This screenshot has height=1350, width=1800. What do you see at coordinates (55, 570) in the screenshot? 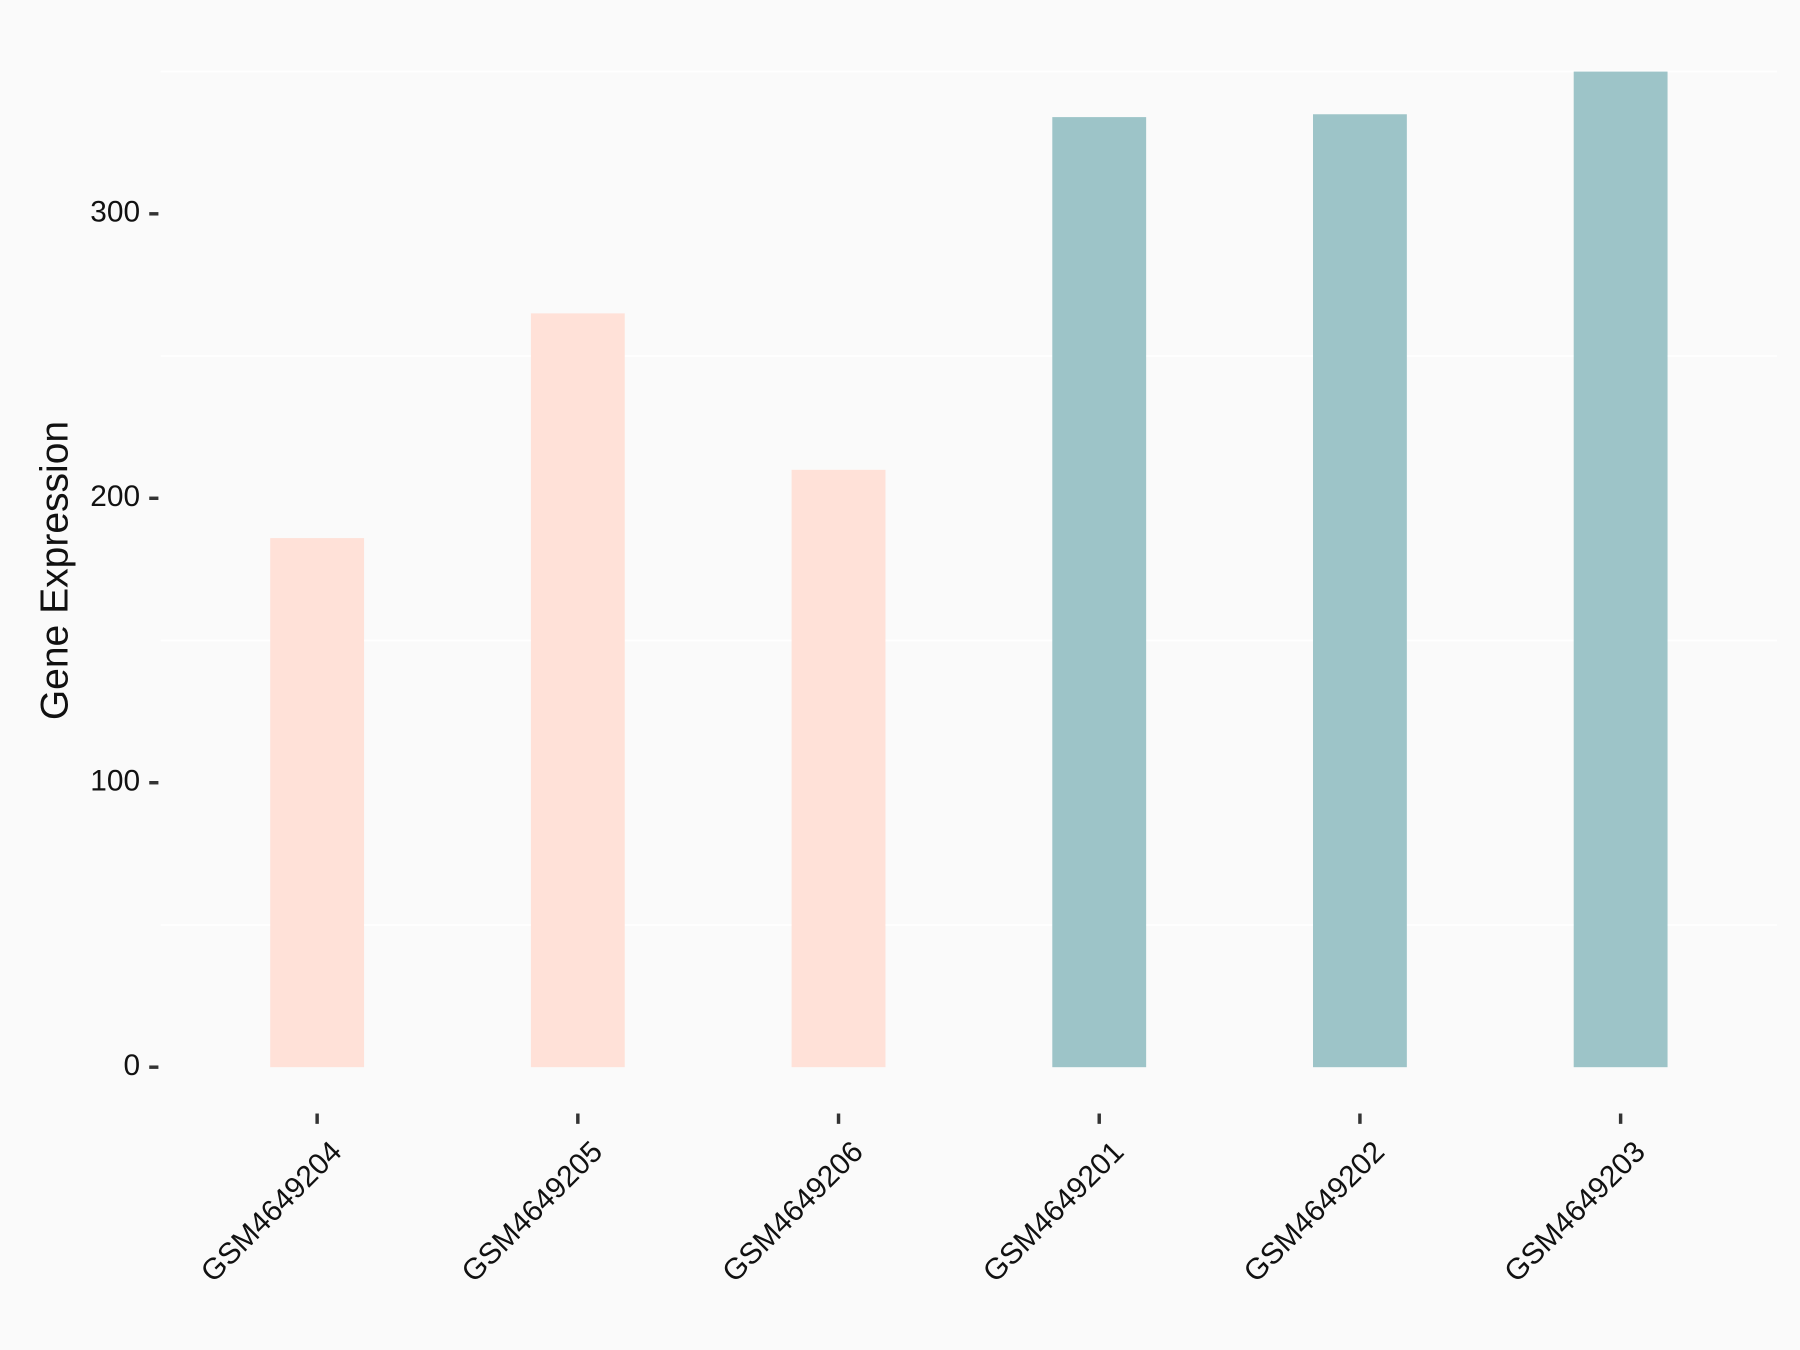
I see `y-axis-title: Gene Expression` at bounding box center [55, 570].